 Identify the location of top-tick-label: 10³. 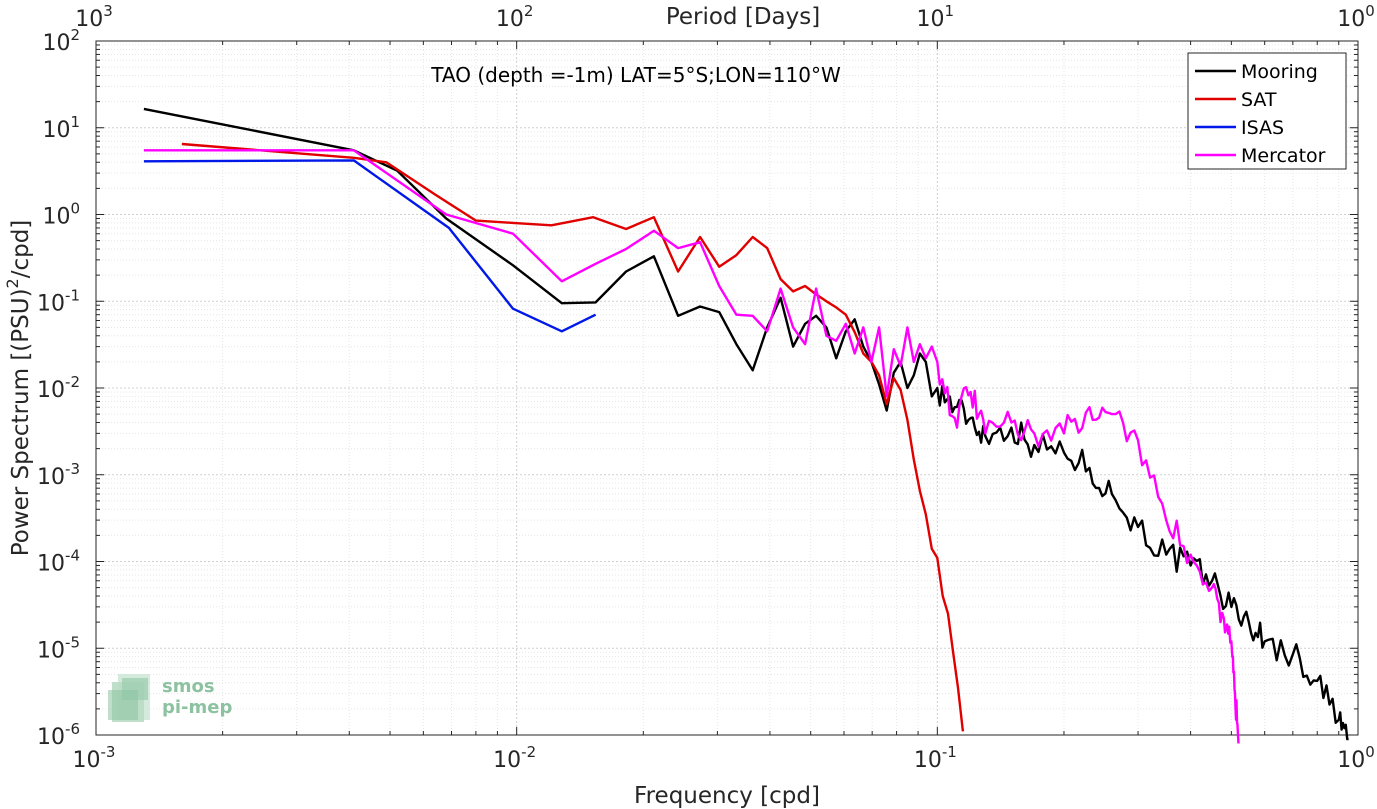
(94, 17).